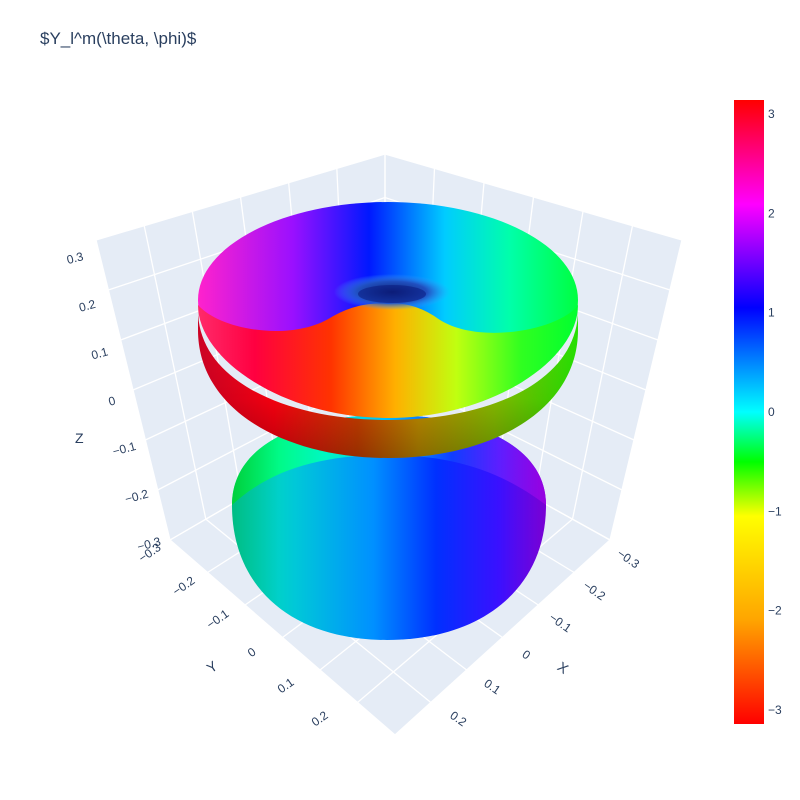 This screenshot has height=800, width=800. I want to click on x-tick-label: −0.2, so click(595, 590).